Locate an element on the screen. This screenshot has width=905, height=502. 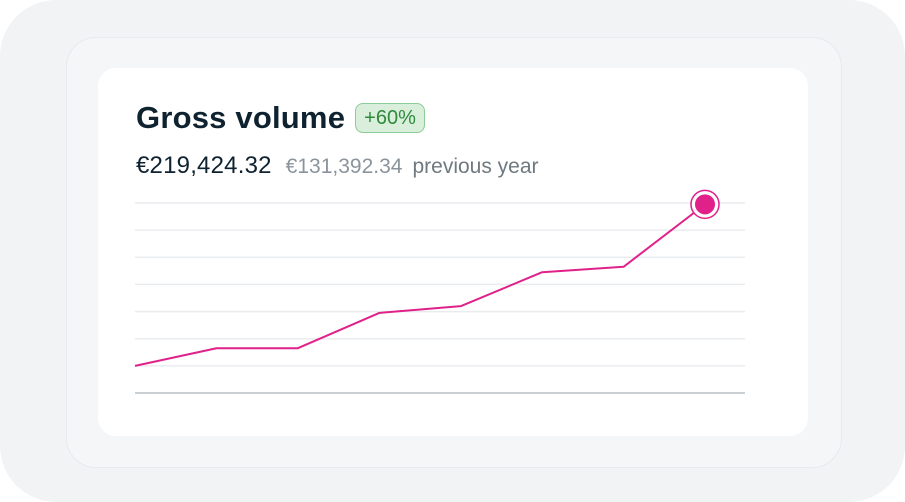
card-title: Gross volume is located at coordinates (241, 117).